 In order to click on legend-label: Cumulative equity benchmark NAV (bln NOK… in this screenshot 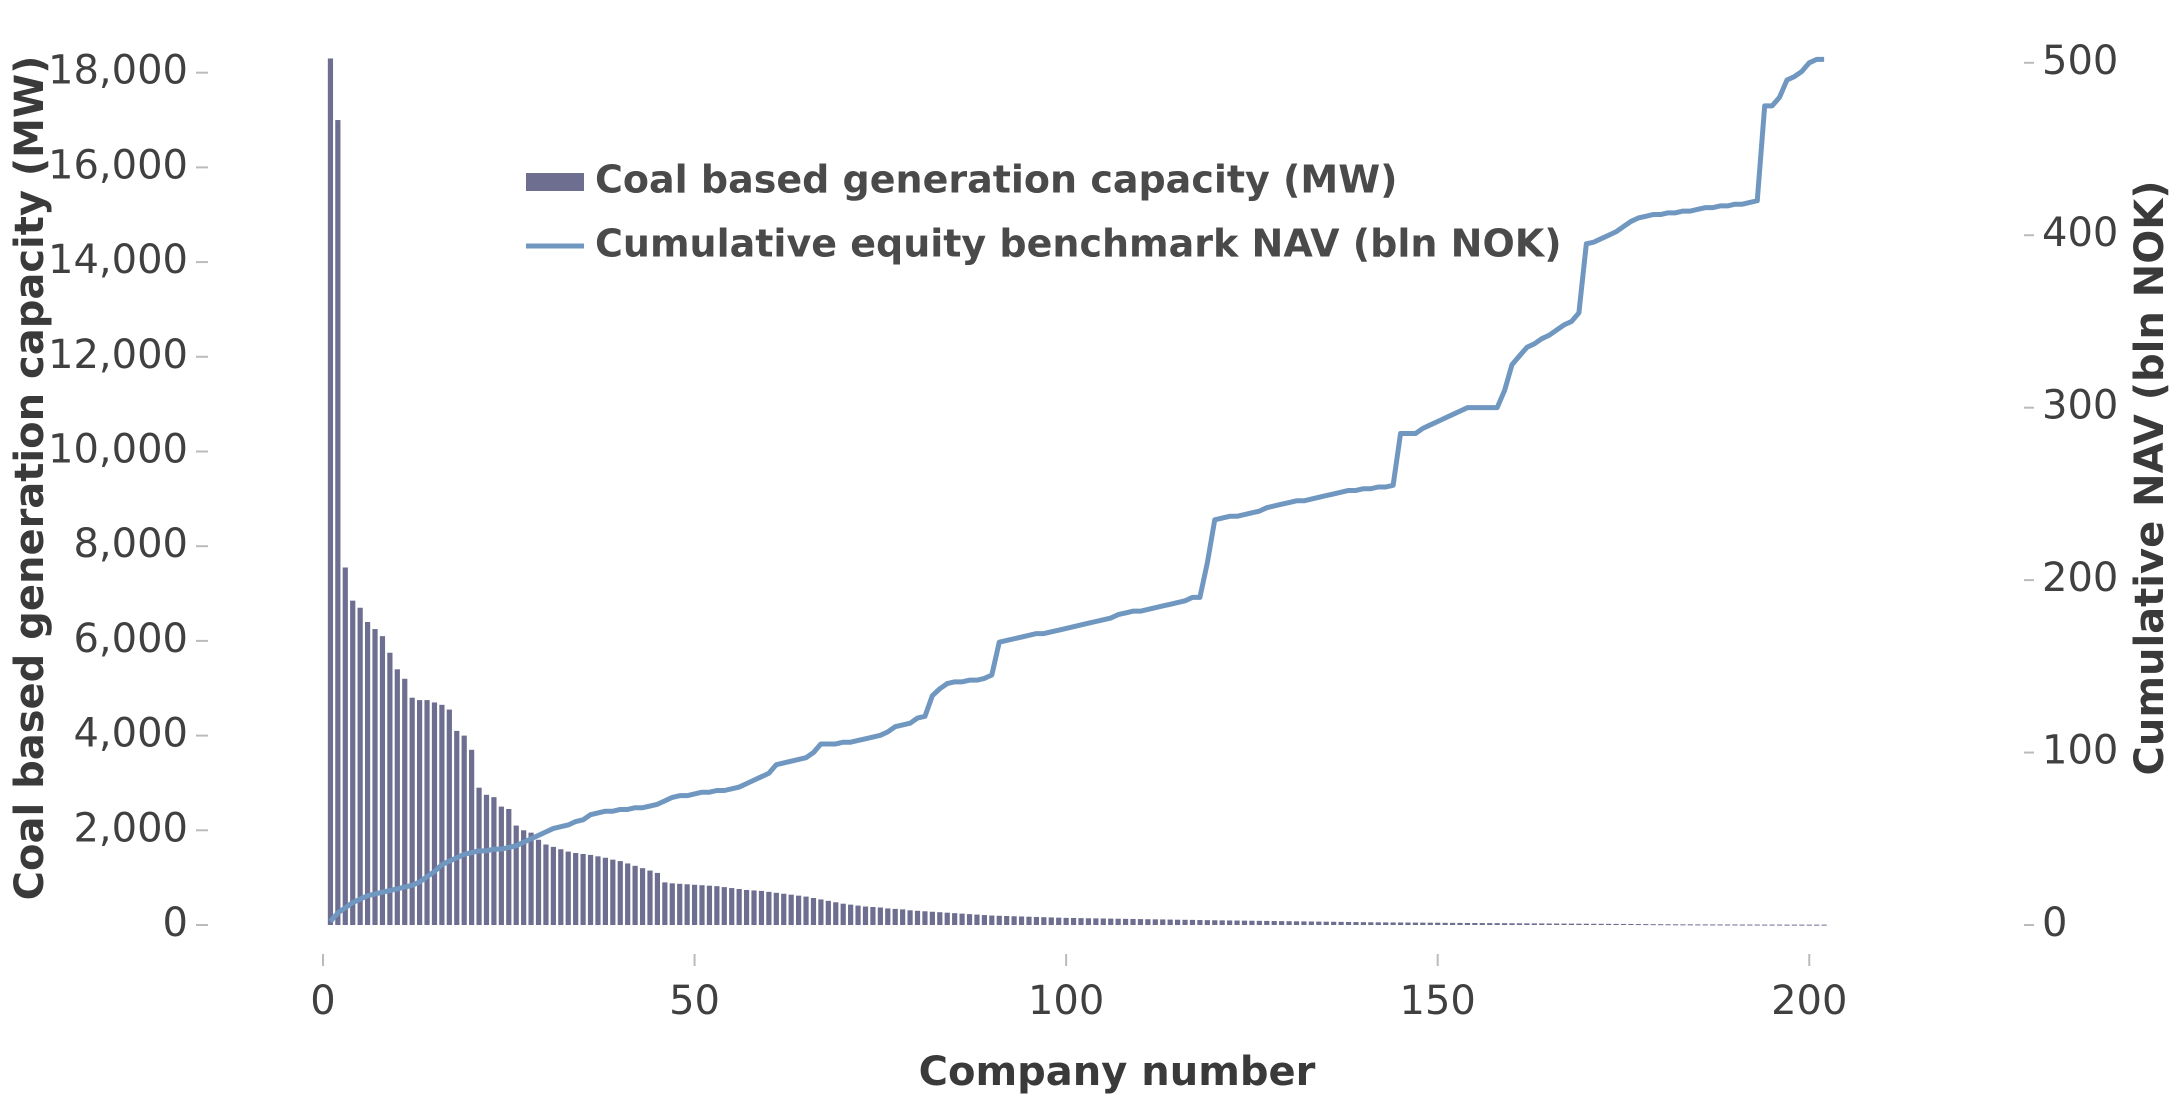, I will do `click(1078, 244)`.